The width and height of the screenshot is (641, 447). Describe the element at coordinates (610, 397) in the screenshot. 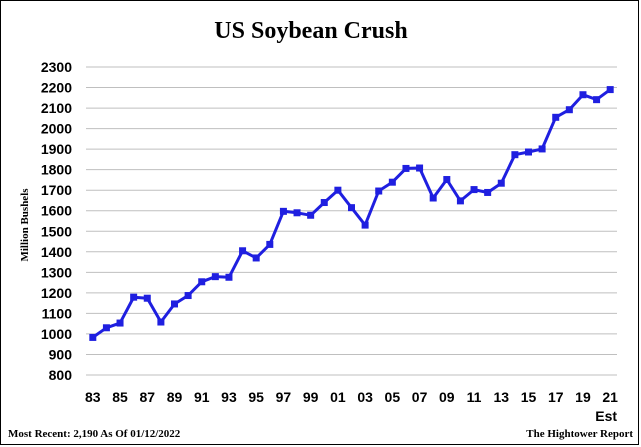

I see `x-tick-label: 21` at that location.